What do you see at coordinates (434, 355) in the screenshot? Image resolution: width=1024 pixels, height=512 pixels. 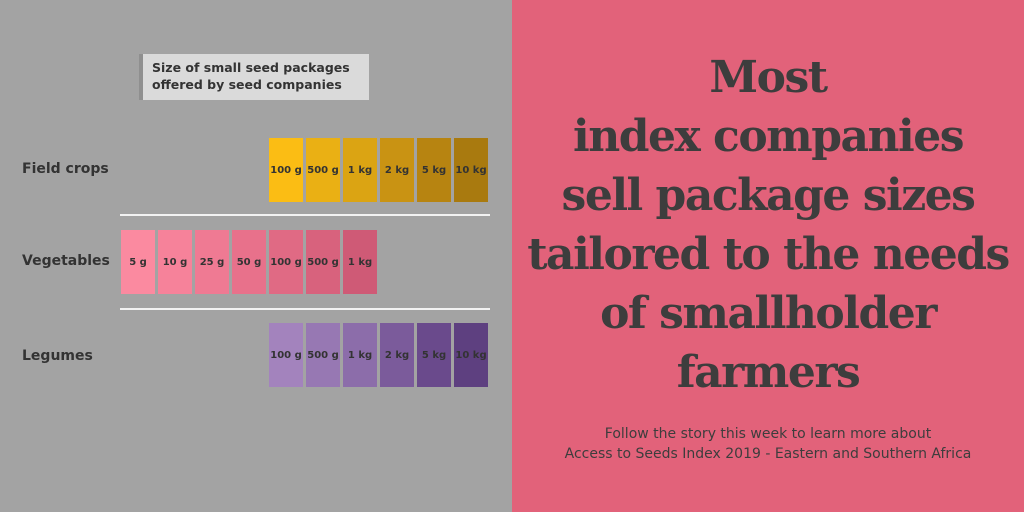 I see `seed-package-legumes: 5 kg` at bounding box center [434, 355].